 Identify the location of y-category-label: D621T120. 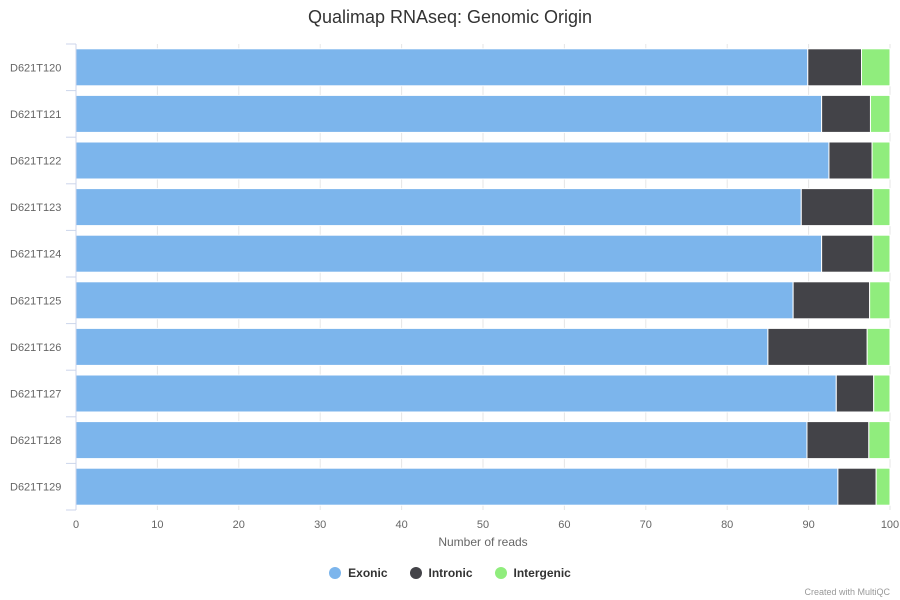
(35, 68).